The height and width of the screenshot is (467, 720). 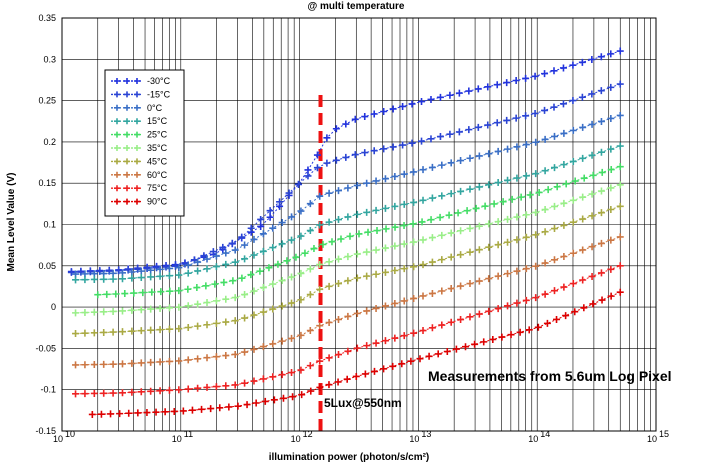 I want to click on legend-label: 45°C, so click(x=157, y=161).